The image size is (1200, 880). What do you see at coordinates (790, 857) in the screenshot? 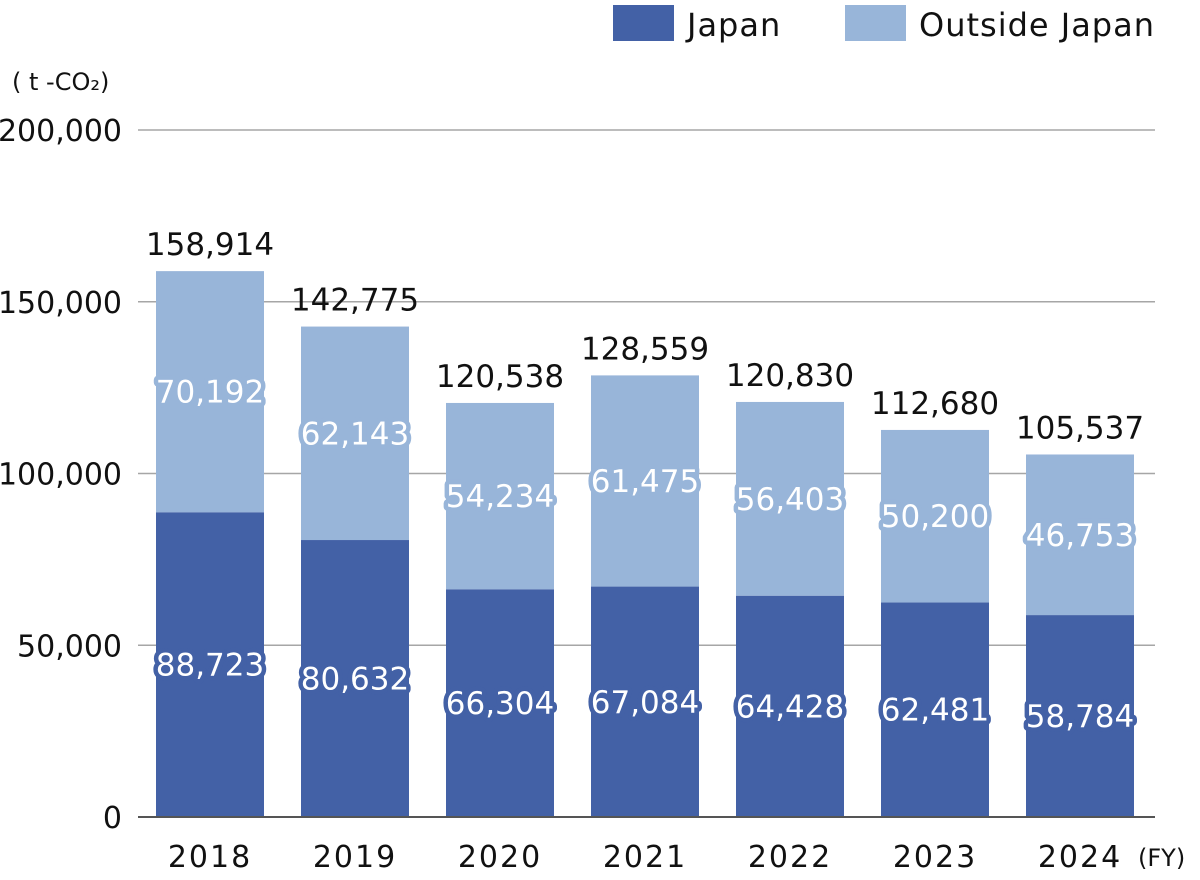
I see `x-tick-label: 2022` at bounding box center [790, 857].